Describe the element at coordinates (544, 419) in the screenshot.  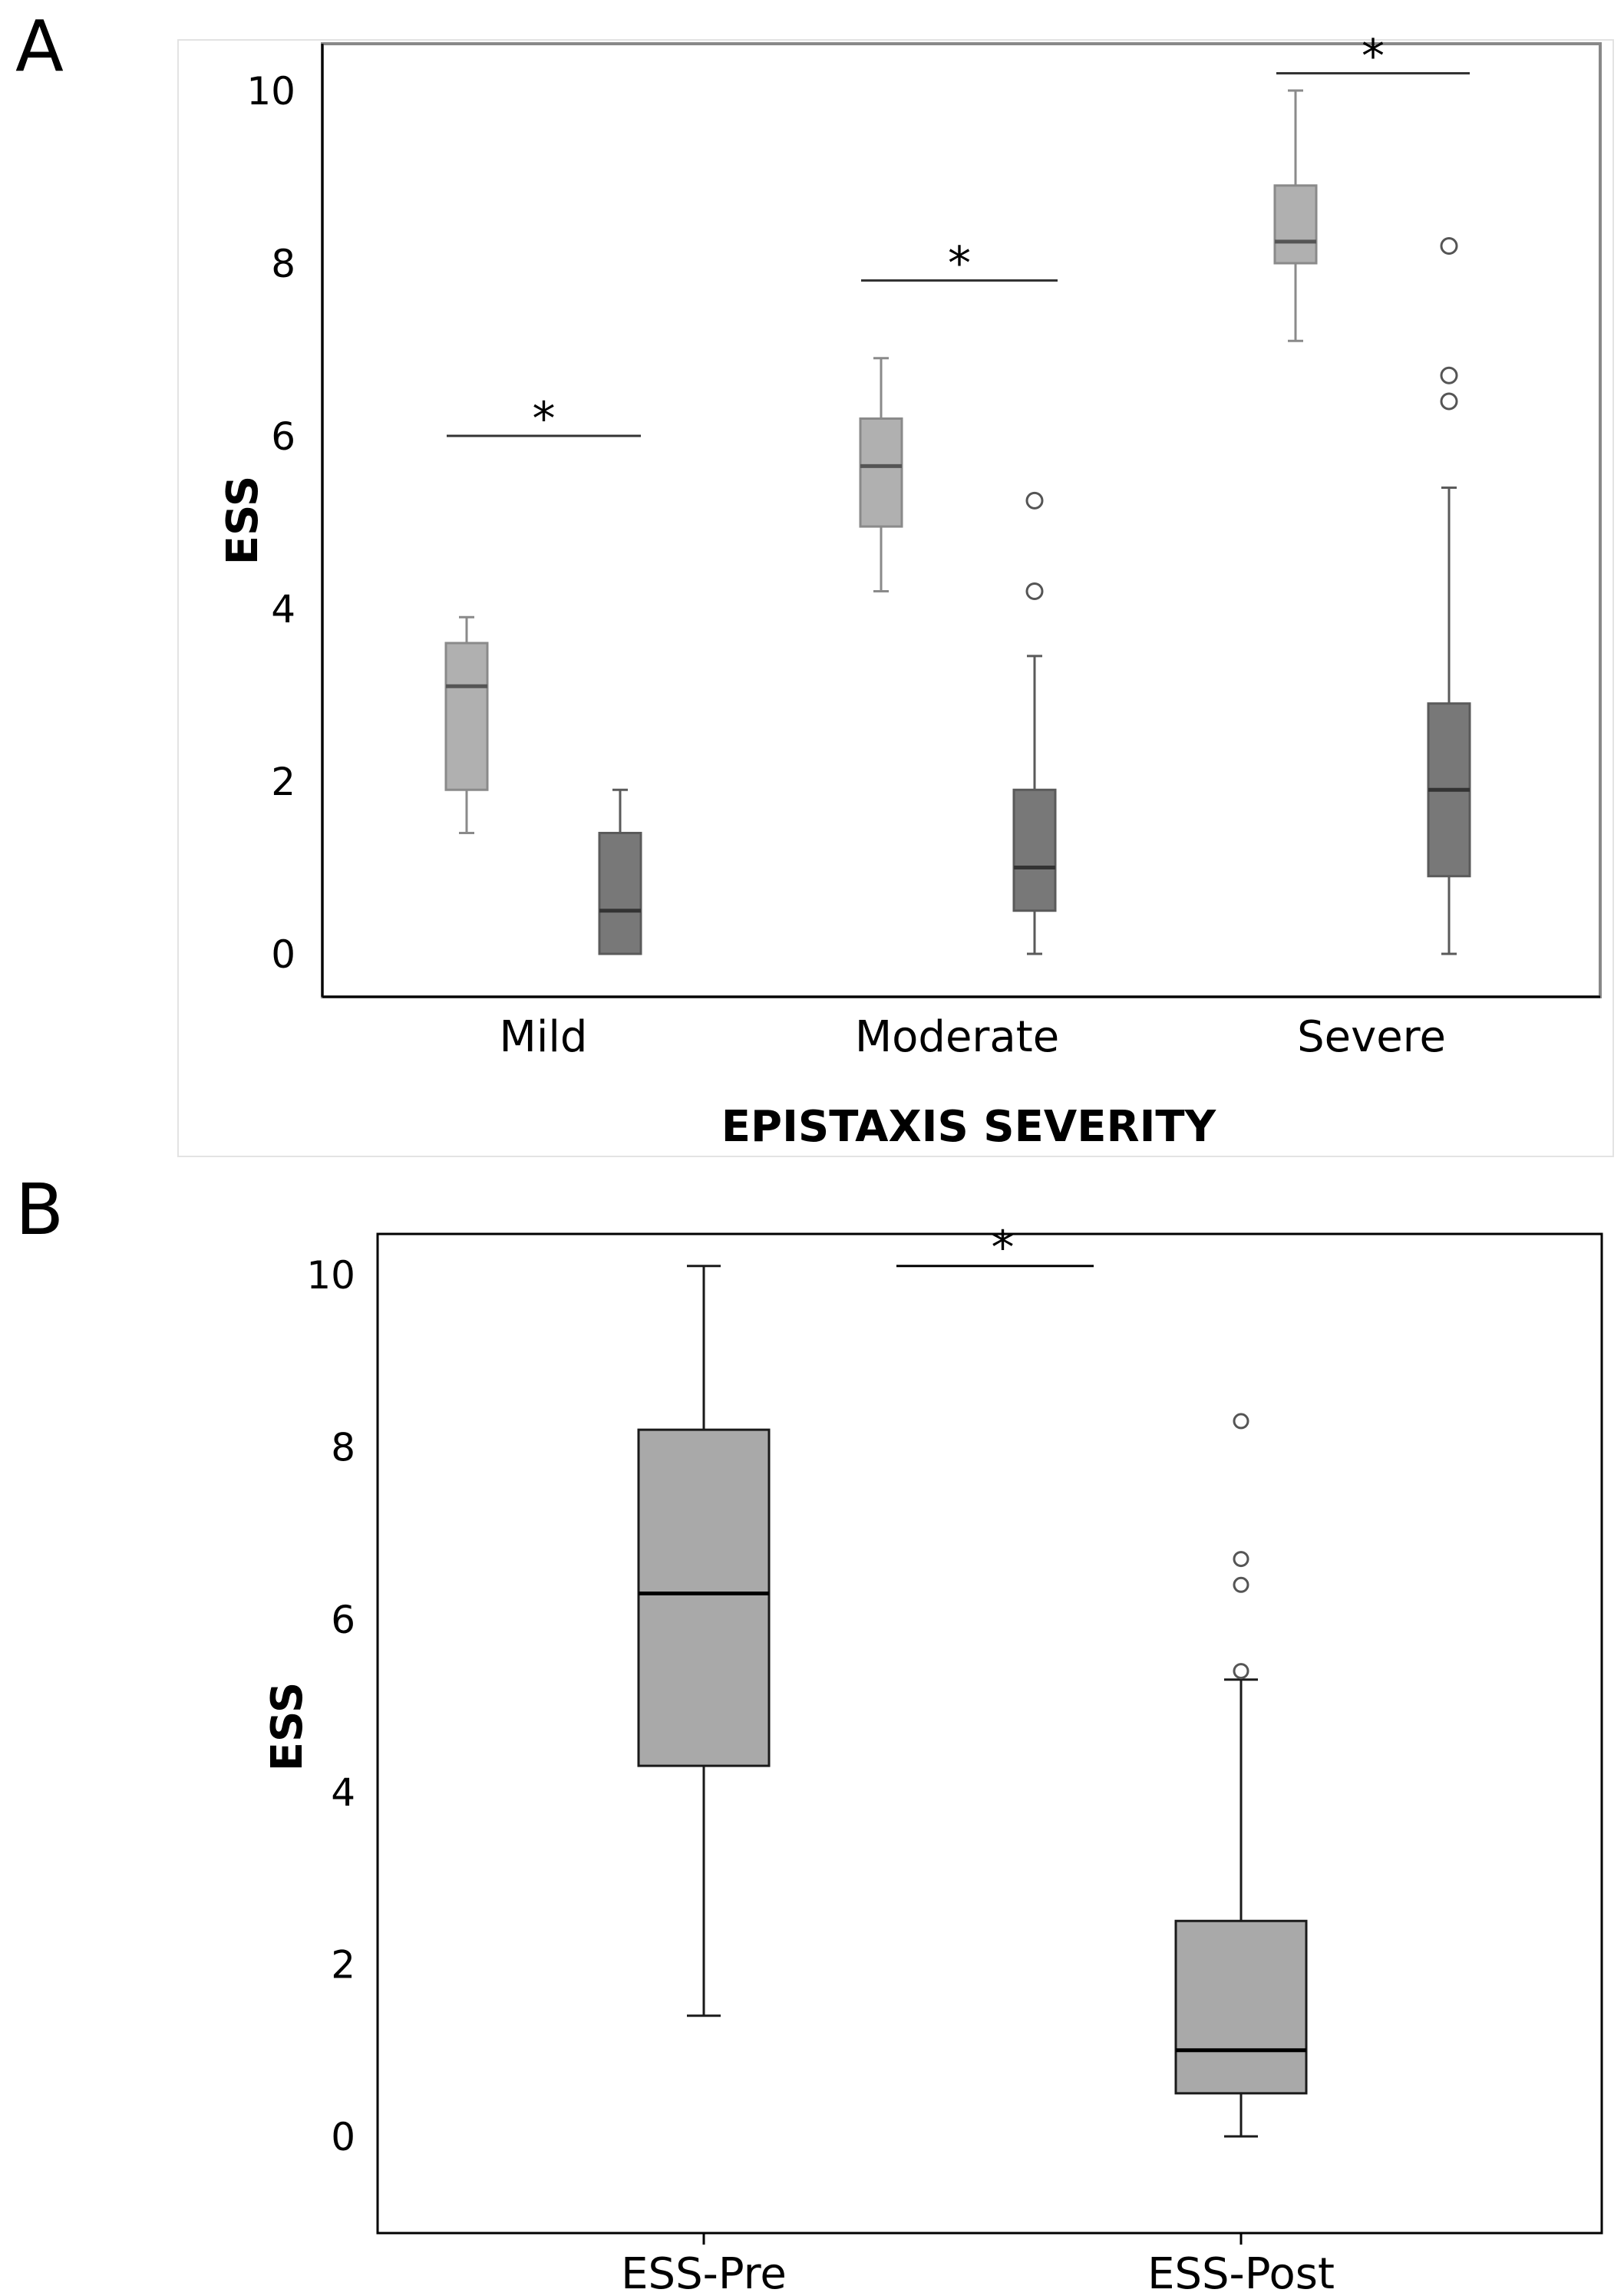
I see `panel-a-significance-star-mild: *` at that location.